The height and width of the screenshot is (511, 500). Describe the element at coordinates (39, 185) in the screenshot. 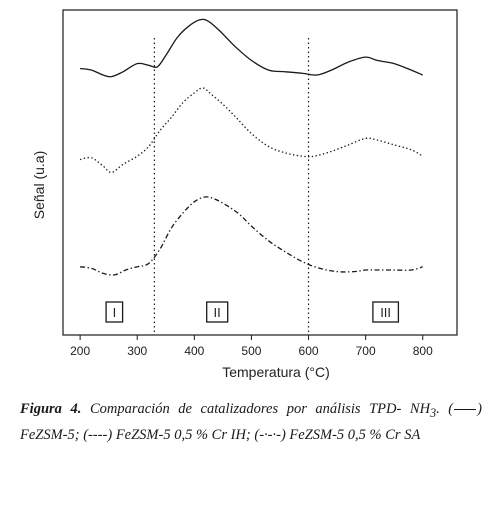

I see `y-axis-label: Señal (u.a)` at that location.